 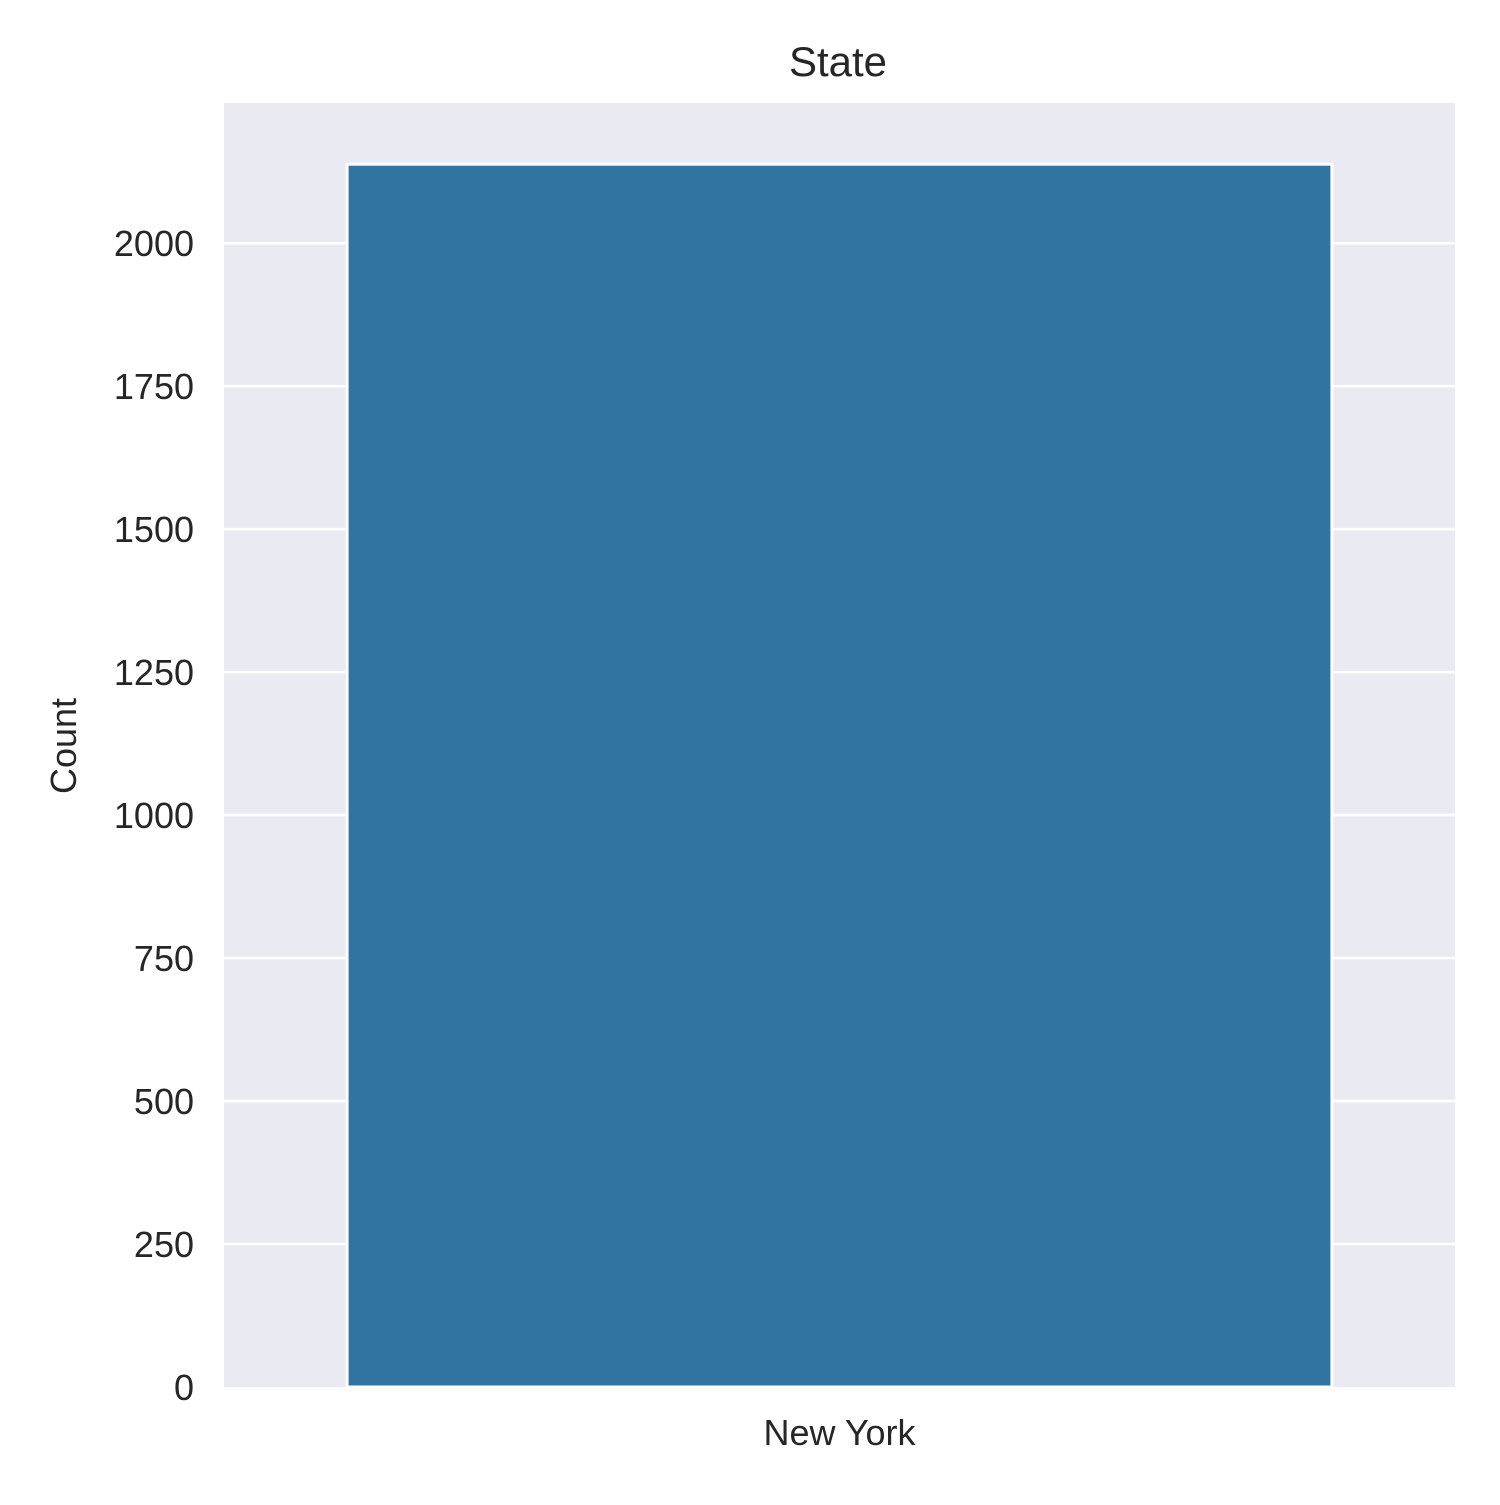 I want to click on y-tick-label: 0, so click(x=184, y=1387).